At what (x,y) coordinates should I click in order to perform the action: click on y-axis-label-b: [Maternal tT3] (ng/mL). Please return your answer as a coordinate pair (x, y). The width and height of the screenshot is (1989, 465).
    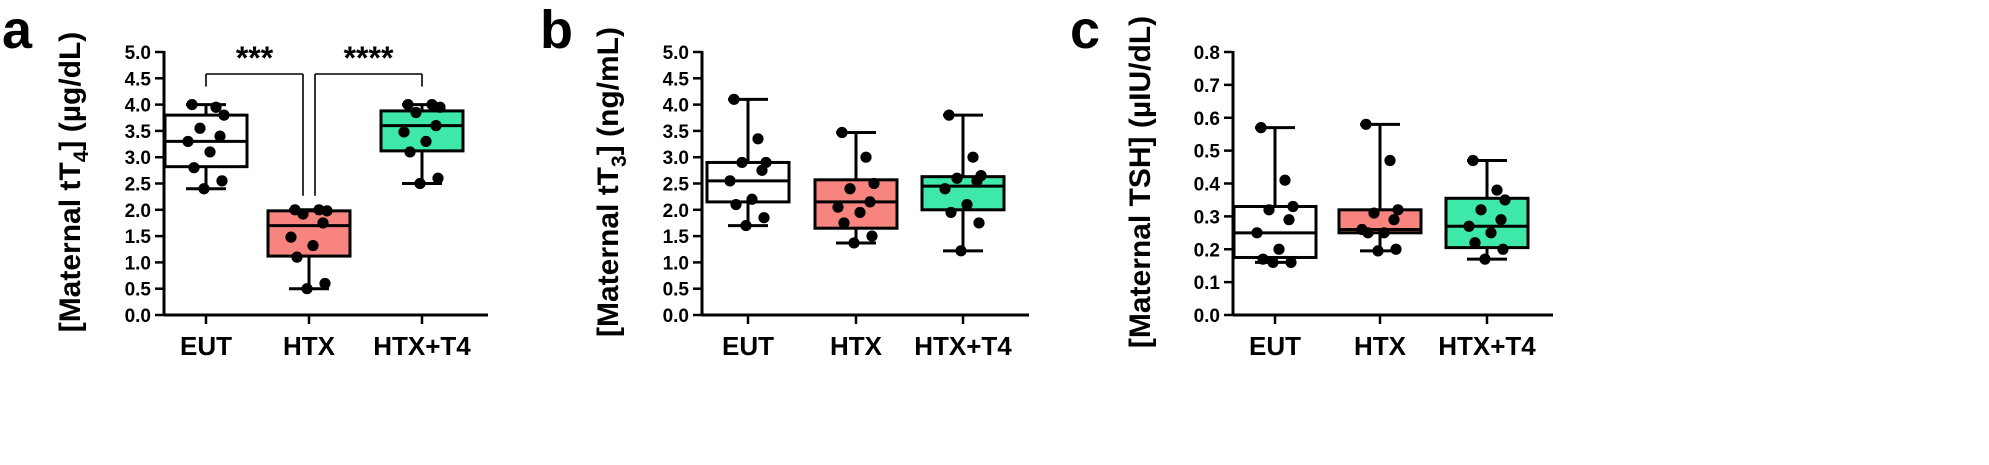
    Looking at the image, I should click on (611, 182).